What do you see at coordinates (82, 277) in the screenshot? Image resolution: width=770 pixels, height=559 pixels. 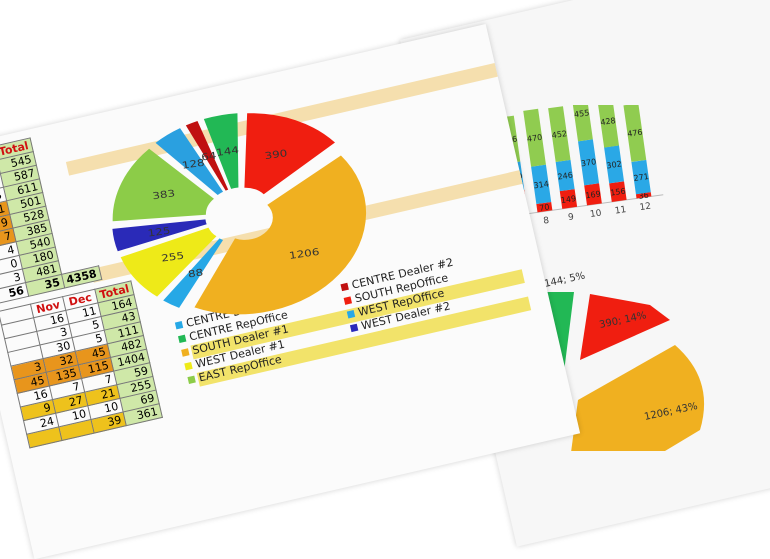 I see `grand-total-cell: 4358` at bounding box center [82, 277].